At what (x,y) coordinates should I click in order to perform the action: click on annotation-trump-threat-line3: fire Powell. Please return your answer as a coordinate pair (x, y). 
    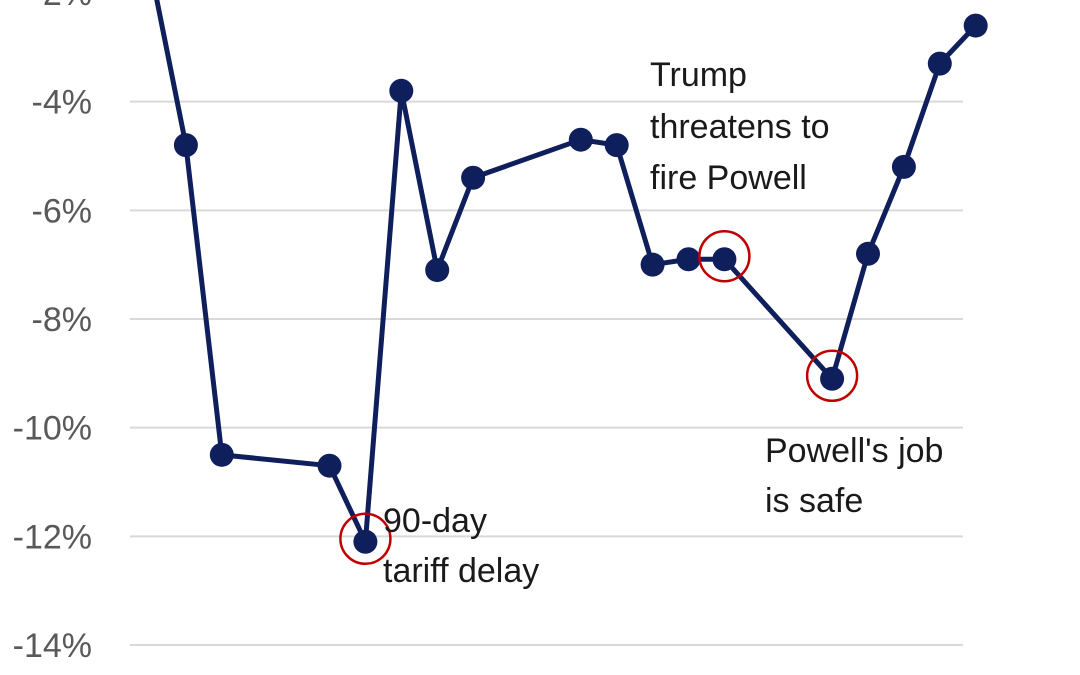
    Looking at the image, I should click on (728, 178).